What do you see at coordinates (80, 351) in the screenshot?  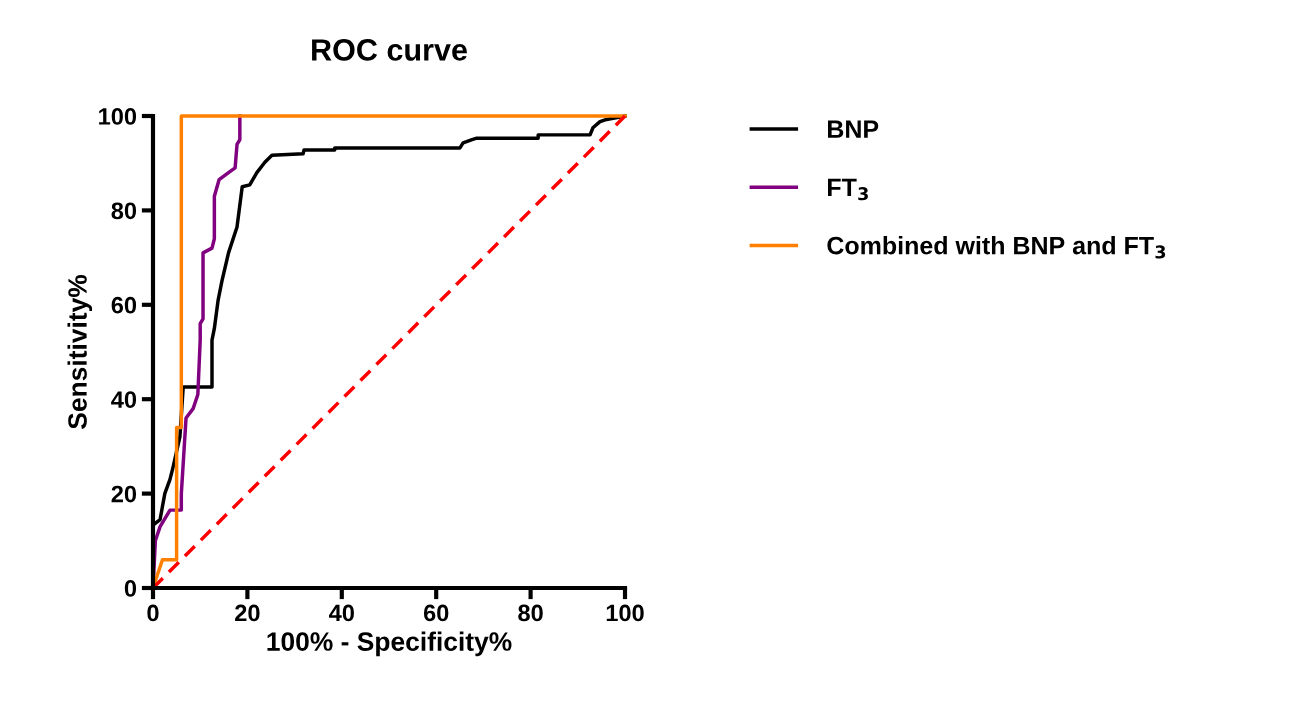 I see `y-axis-title: Sensitivity%` at bounding box center [80, 351].